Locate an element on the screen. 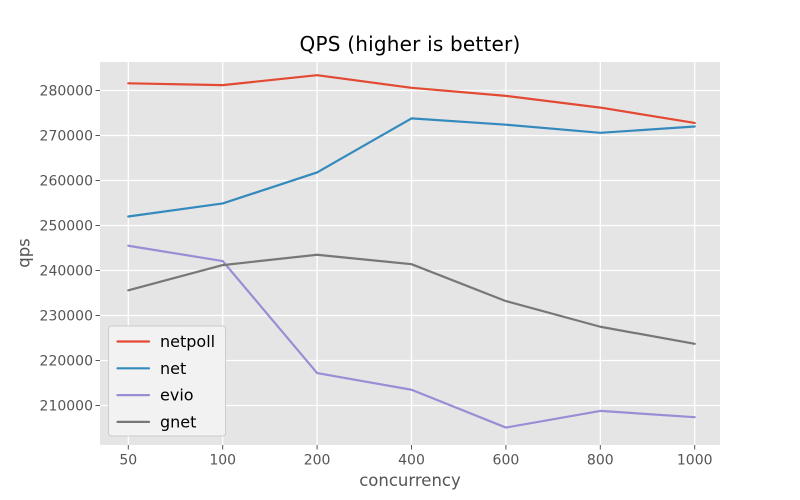 The height and width of the screenshot is (500, 800). x-tick-label: 600 is located at coordinates (506, 461).